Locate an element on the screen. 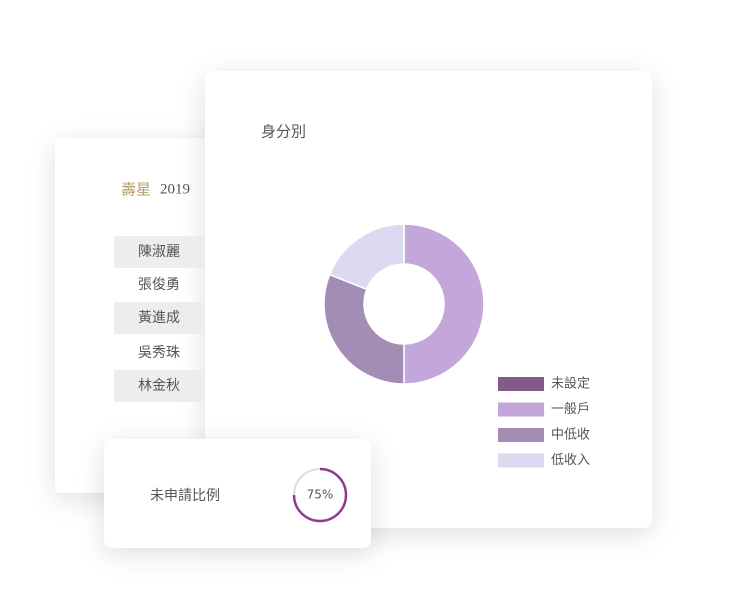 This screenshot has width=740, height=600. chart-title: 身分別 is located at coordinates (283, 132).